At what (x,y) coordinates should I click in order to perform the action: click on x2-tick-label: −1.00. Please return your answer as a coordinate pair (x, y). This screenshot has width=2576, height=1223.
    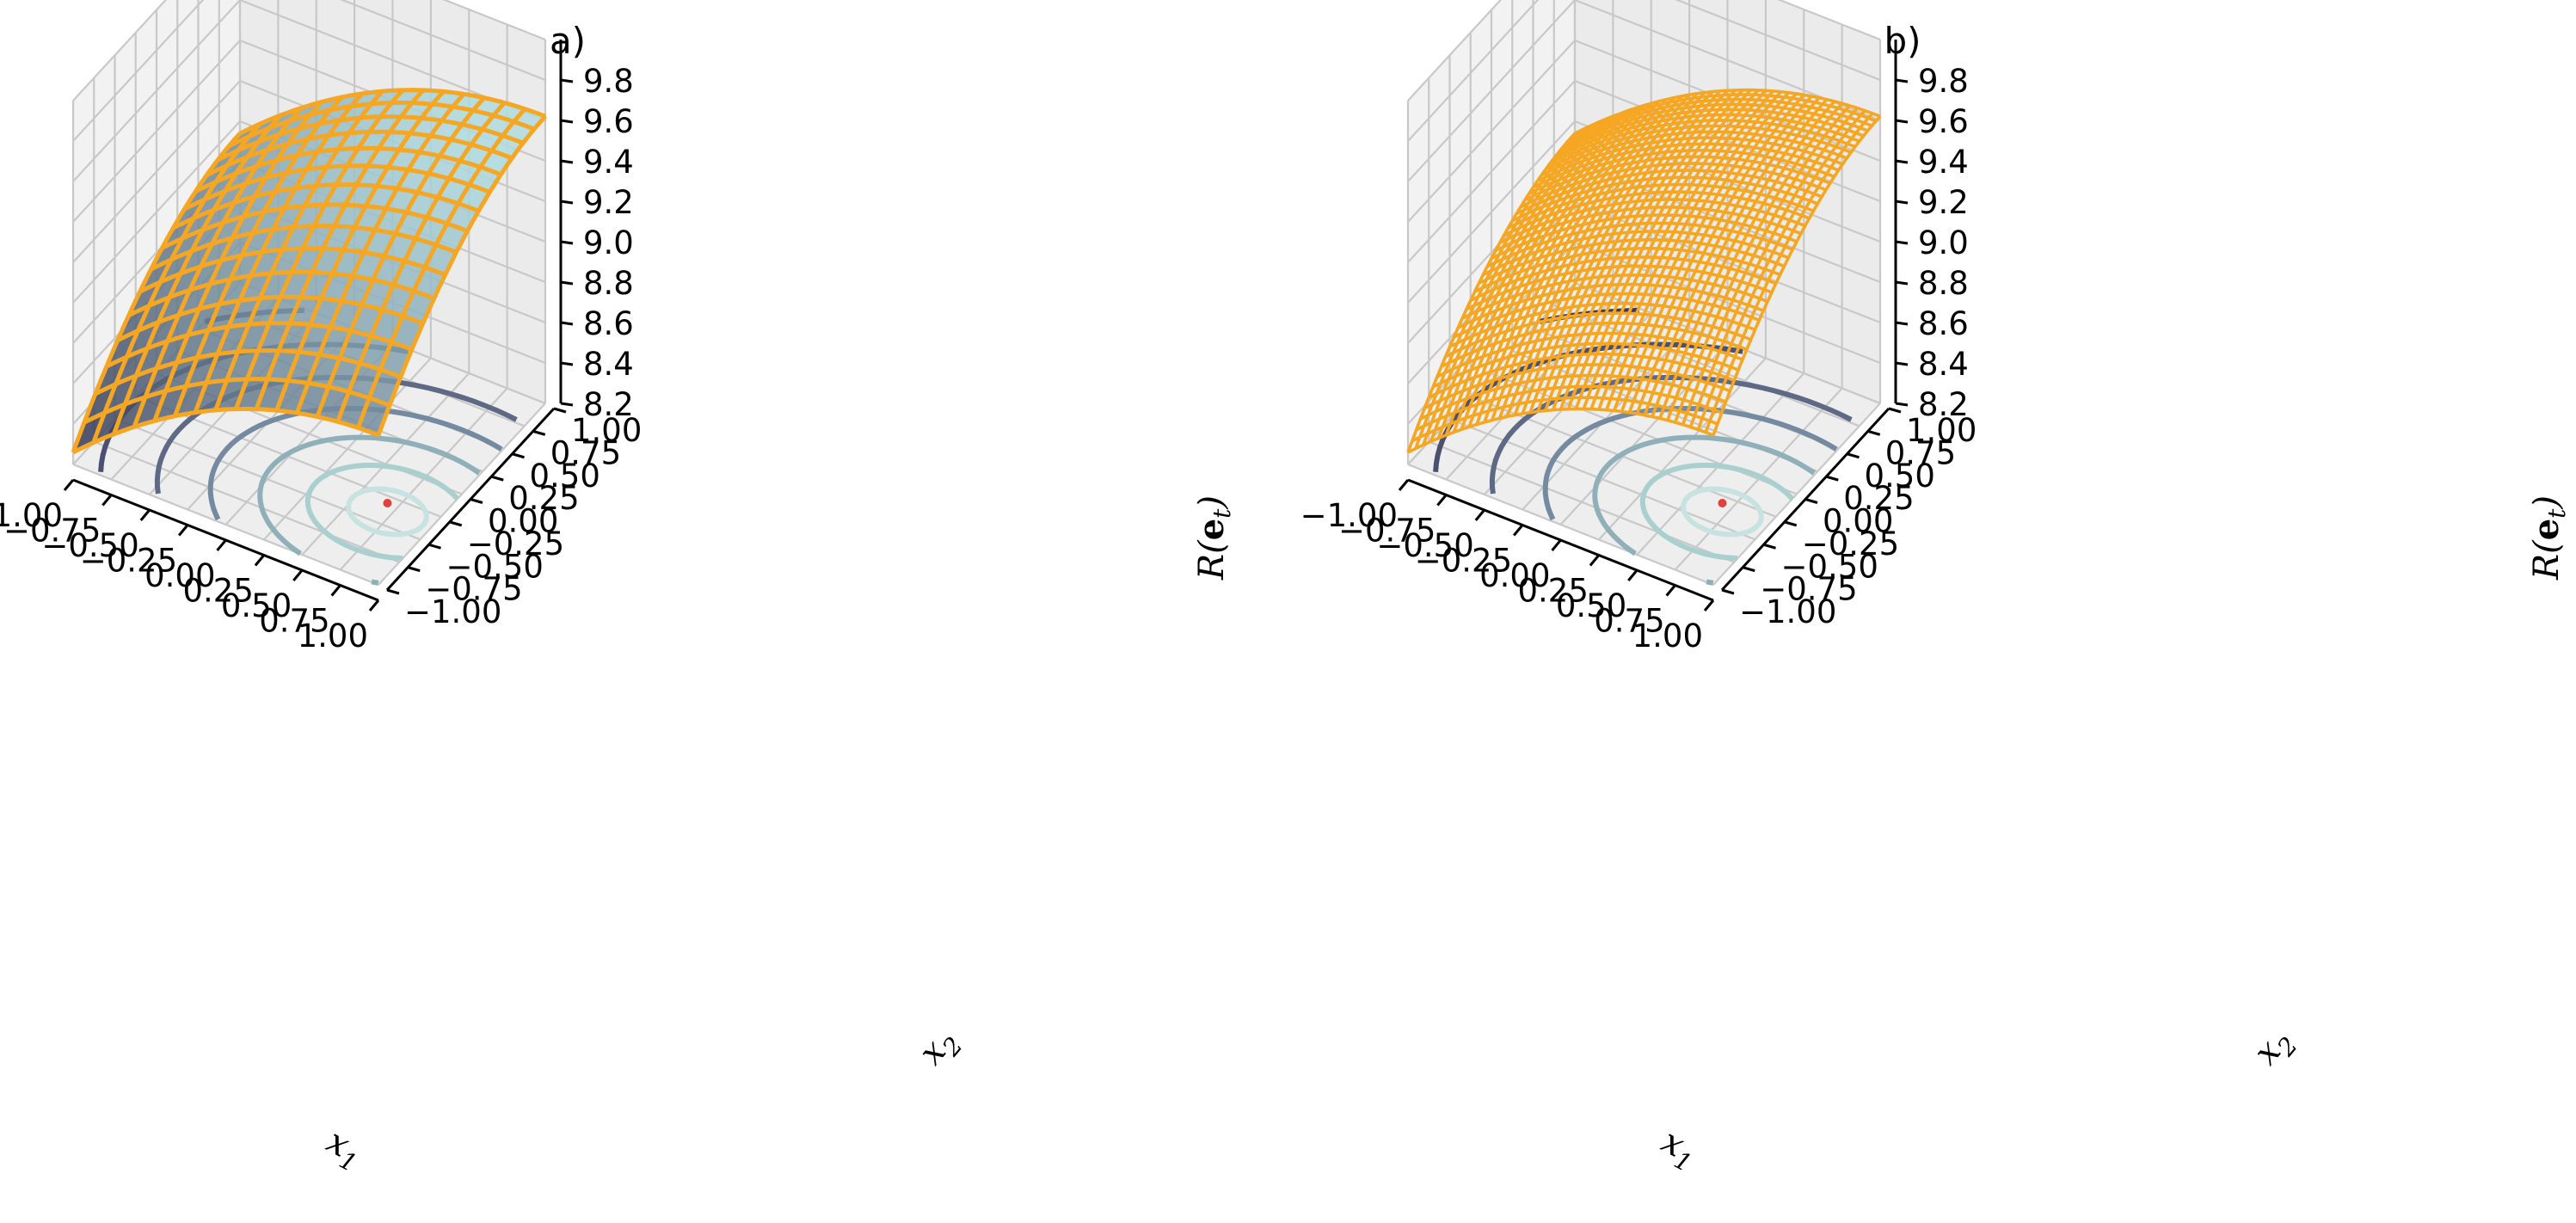
    Looking at the image, I should click on (452, 611).